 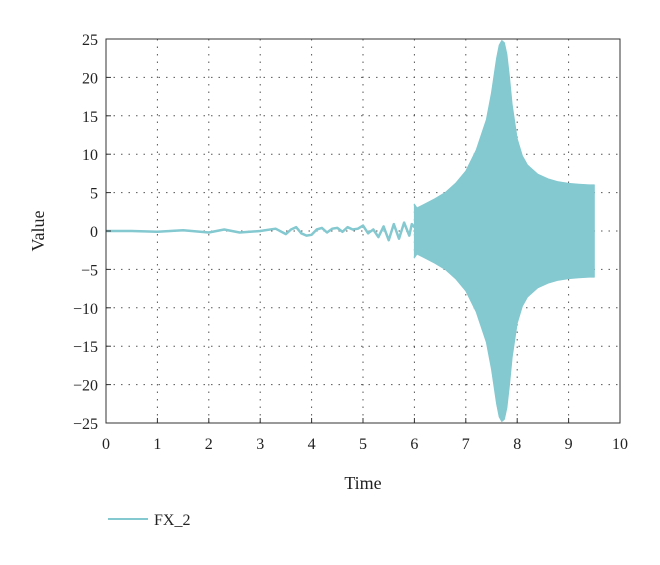 What do you see at coordinates (89, 270) in the screenshot?
I see `y-tick-label-5: −5` at bounding box center [89, 270].